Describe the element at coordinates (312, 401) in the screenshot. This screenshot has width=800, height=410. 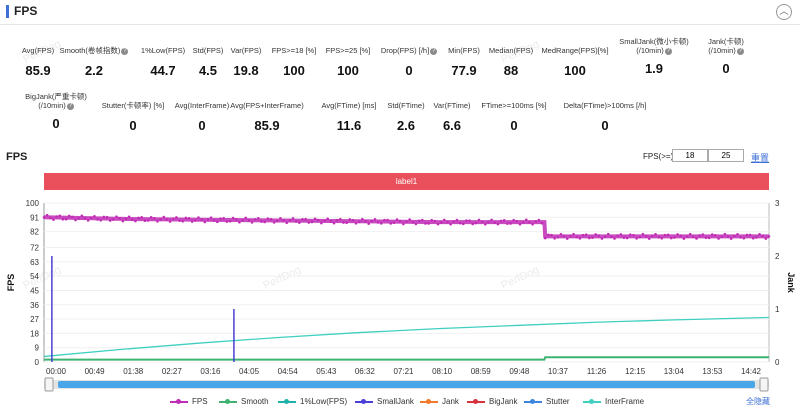
I see `legend-item-1-low-fps-: 1%Low(FPS)` at that location.